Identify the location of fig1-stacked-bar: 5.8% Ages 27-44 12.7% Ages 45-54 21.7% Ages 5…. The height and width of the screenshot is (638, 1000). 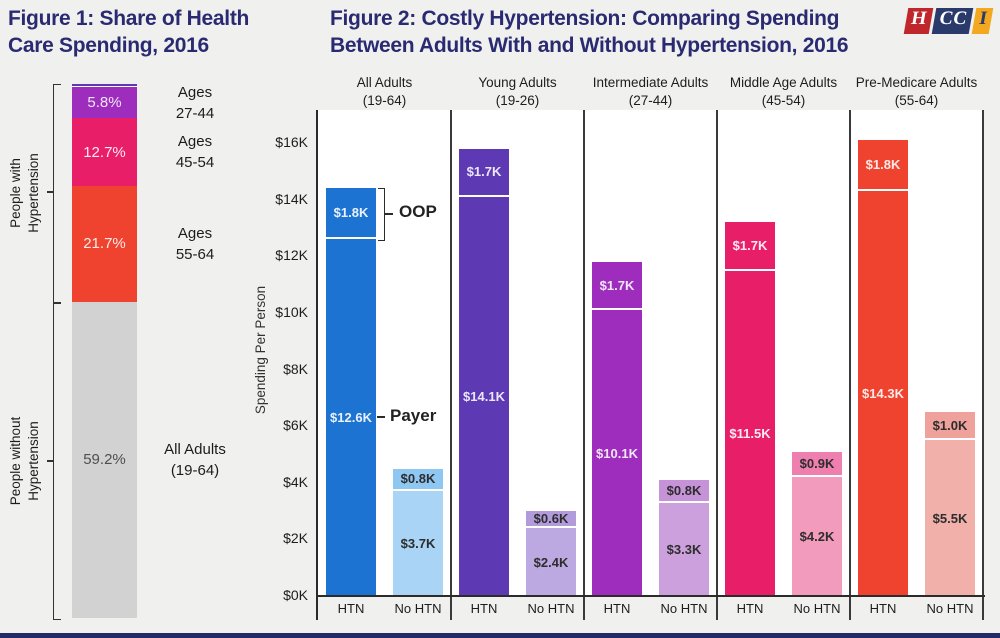
(149, 351).